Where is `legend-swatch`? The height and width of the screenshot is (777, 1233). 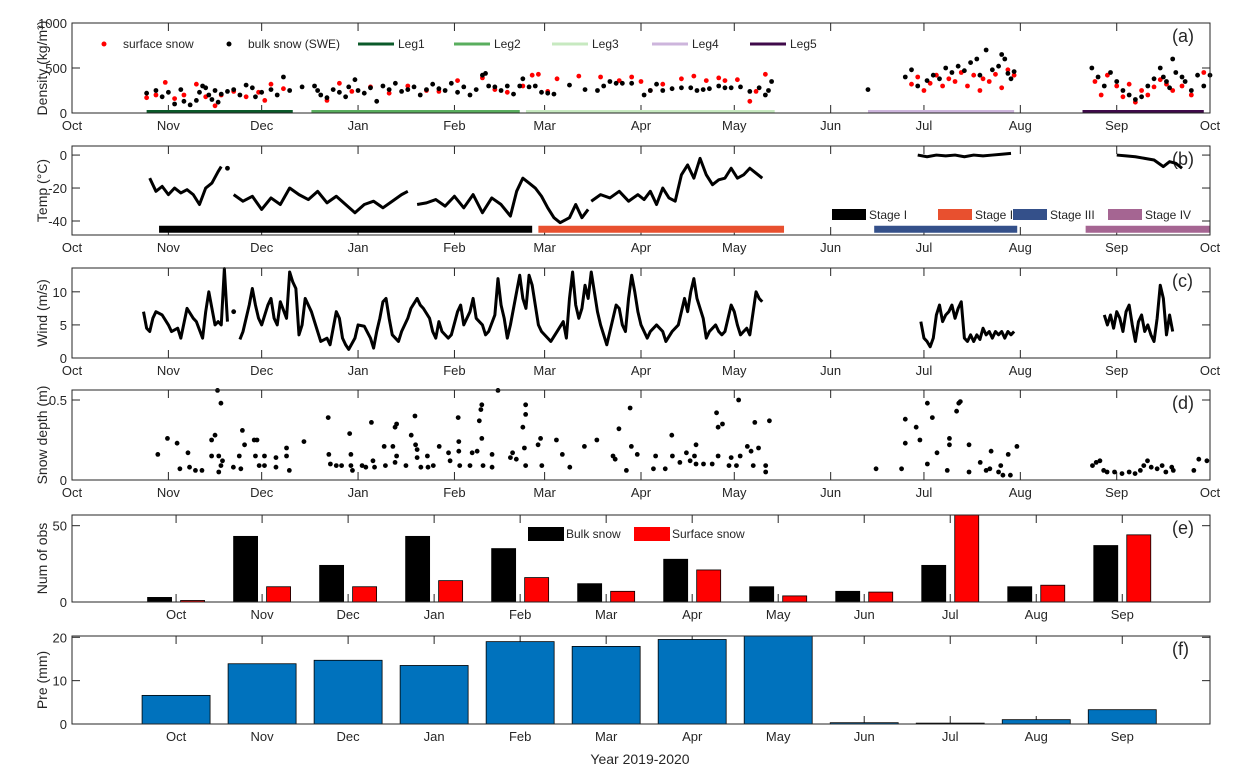
legend-swatch is located at coordinates (955, 214).